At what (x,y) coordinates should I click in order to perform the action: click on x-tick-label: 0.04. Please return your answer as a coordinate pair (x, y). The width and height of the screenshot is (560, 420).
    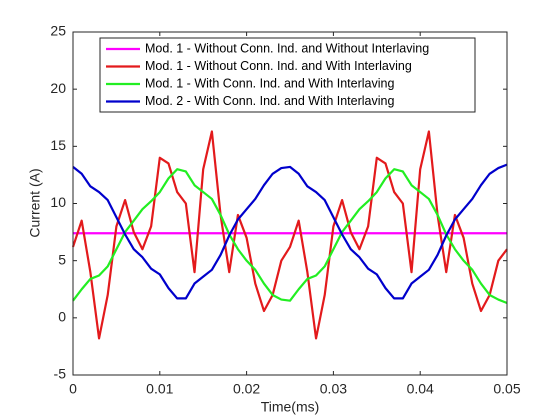
    Looking at the image, I should click on (420, 389).